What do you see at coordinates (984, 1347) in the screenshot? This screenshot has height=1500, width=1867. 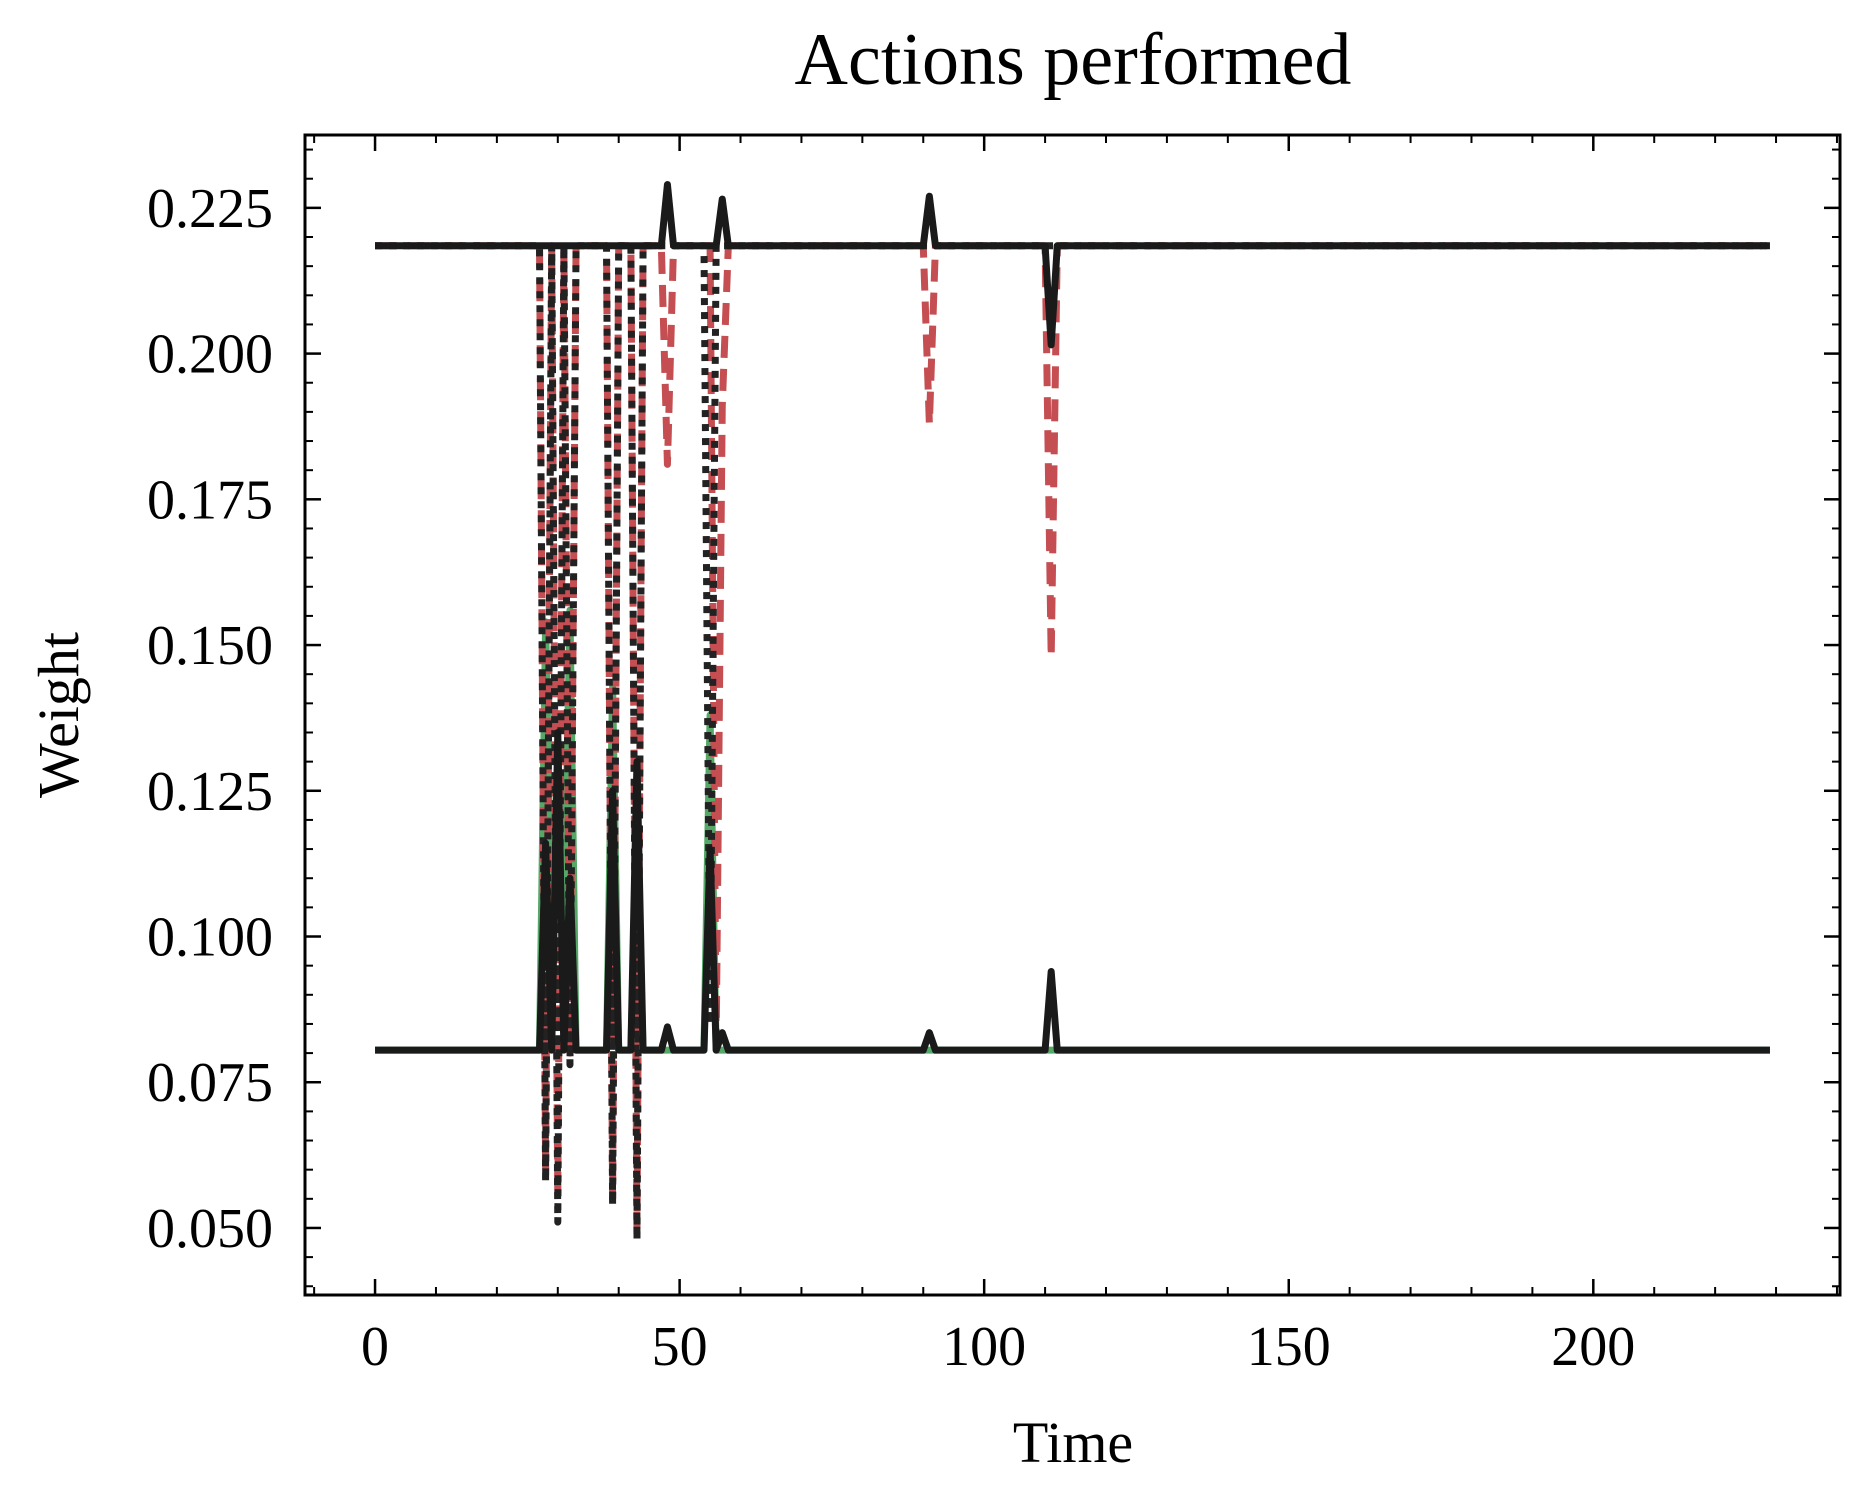 I see `x-tick-label: 100` at bounding box center [984, 1347].